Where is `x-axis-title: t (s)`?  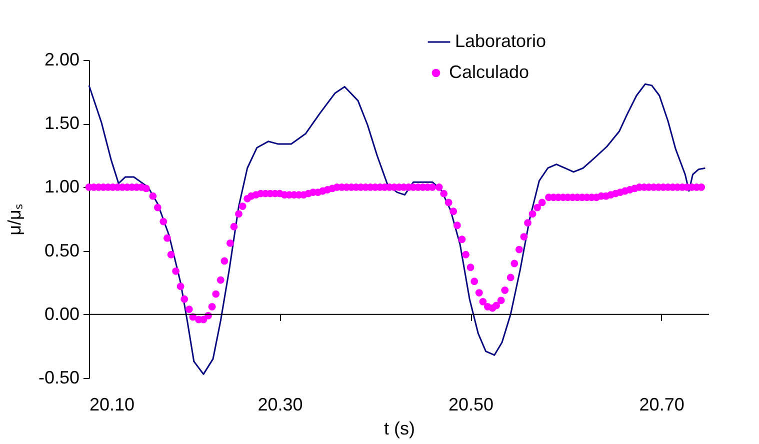 x-axis-title: t (s) is located at coordinates (399, 428).